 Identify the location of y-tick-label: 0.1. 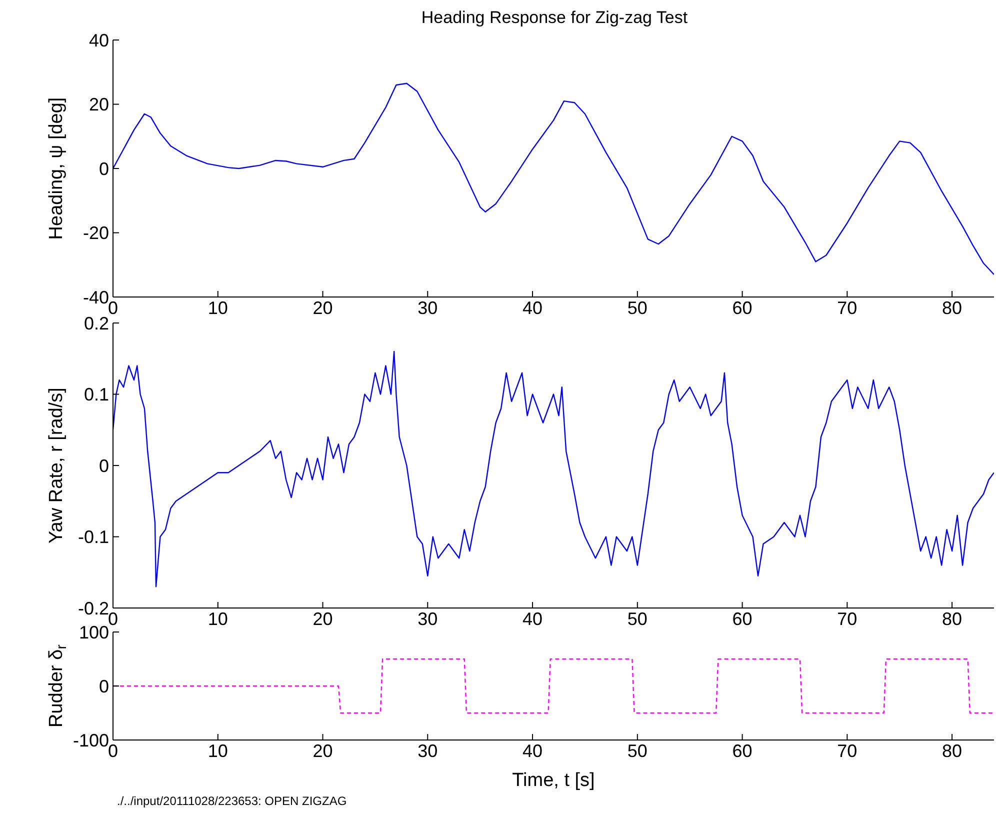
(96, 394).